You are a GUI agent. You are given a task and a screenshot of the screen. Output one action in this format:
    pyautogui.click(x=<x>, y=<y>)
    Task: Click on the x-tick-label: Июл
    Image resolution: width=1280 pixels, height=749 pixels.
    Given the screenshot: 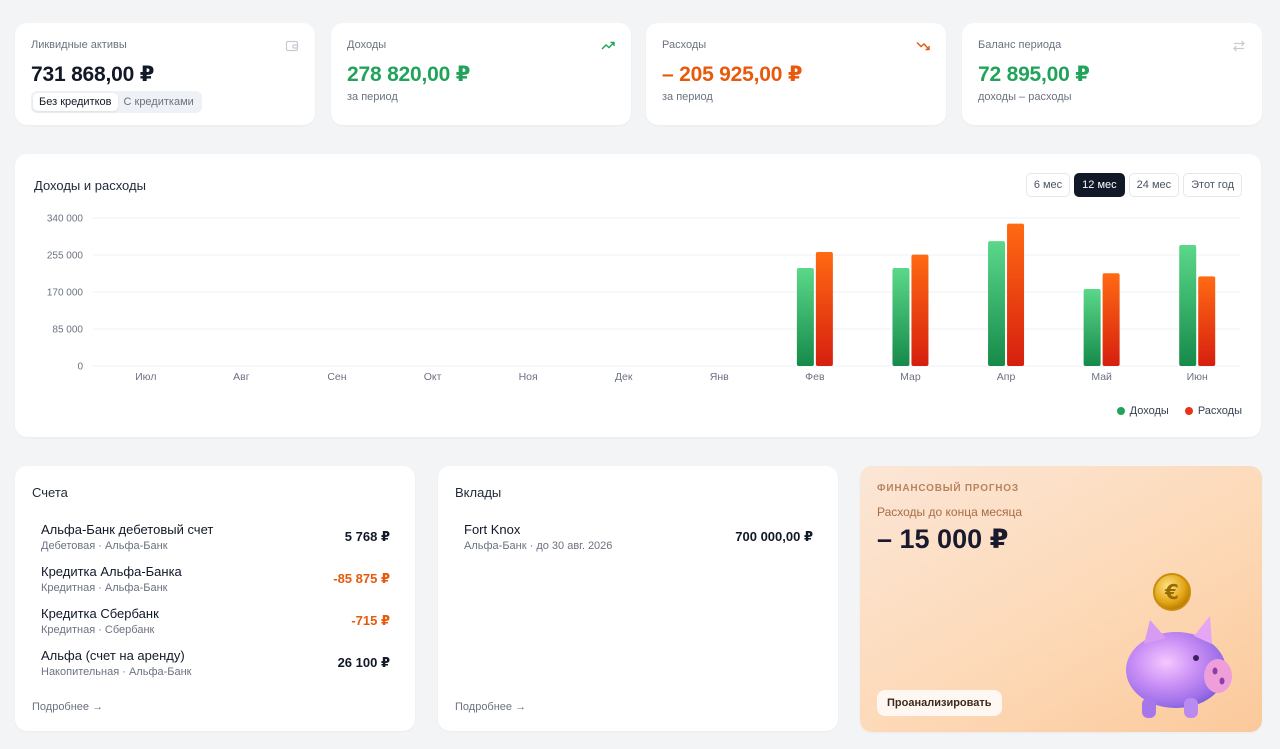 What is the action you would take?
    pyautogui.click(x=145, y=377)
    